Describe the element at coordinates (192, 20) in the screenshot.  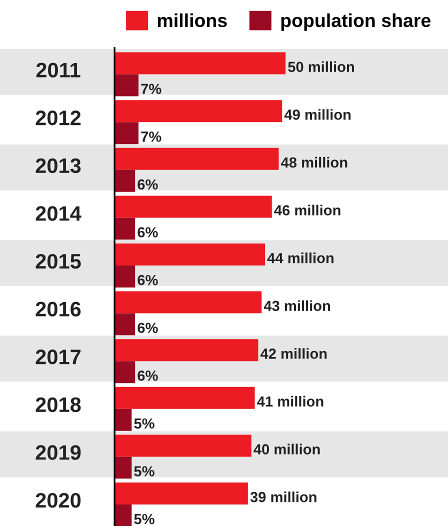
I see `legend-label: millions` at that location.